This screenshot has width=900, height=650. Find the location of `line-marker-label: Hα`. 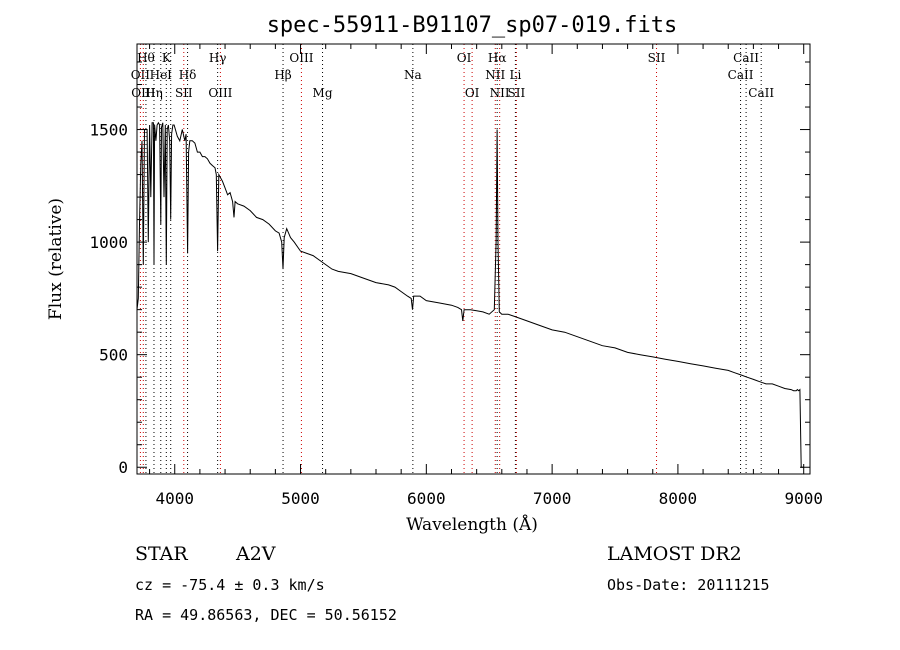

line-marker-label: Hα is located at coordinates (497, 58).